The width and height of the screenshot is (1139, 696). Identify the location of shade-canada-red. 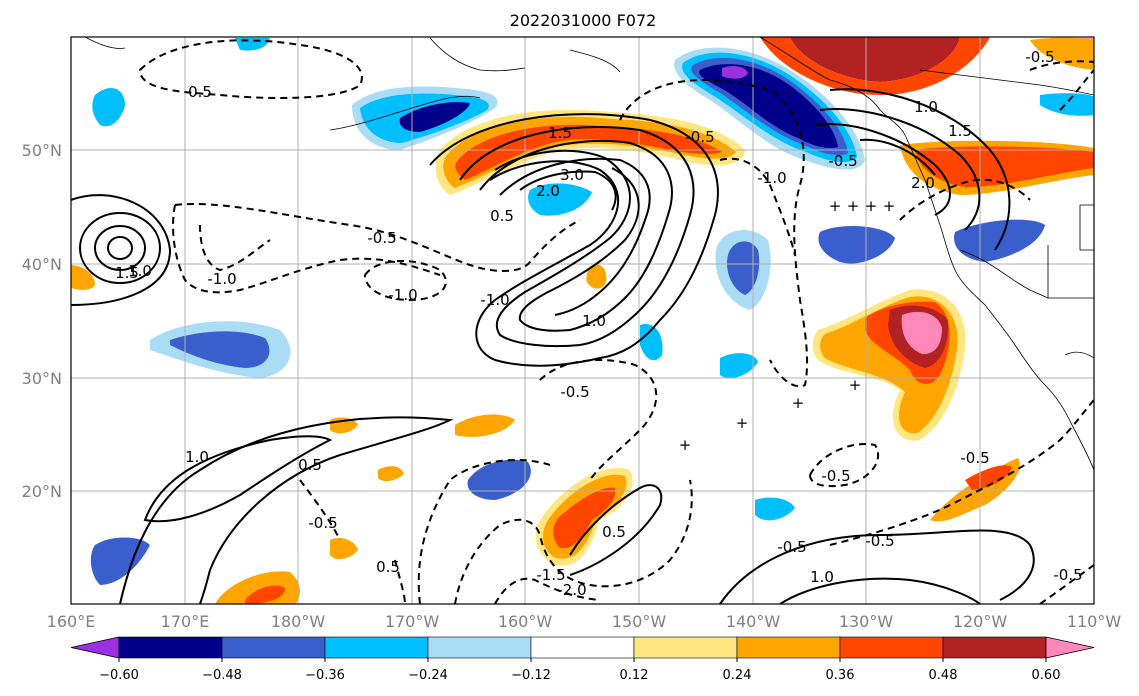
(1004, 167).